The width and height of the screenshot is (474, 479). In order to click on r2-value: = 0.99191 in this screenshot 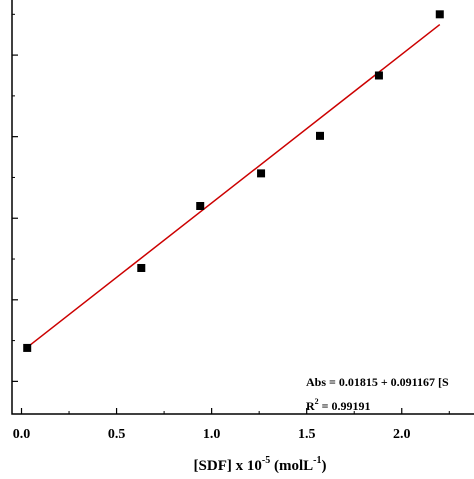, I will do `click(345, 406)`.